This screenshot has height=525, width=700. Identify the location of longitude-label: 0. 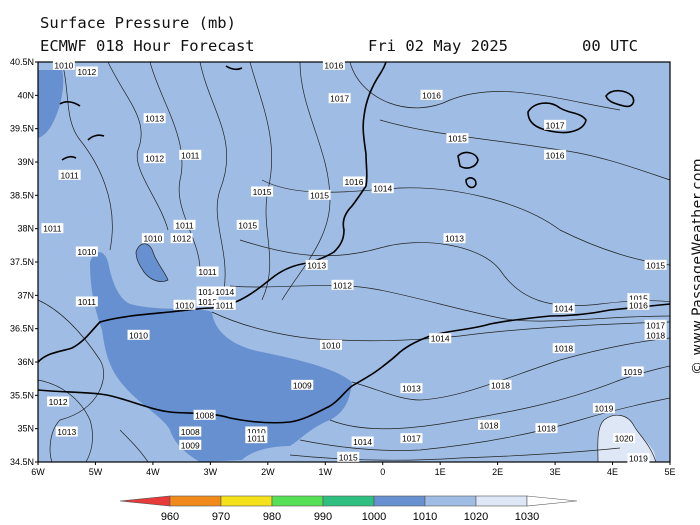
(382, 472).